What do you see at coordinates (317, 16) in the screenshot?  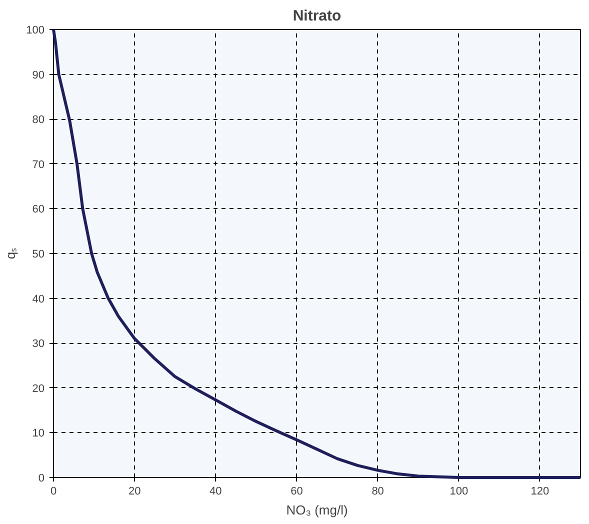 I see `chart-title: Nitrato` at bounding box center [317, 16].